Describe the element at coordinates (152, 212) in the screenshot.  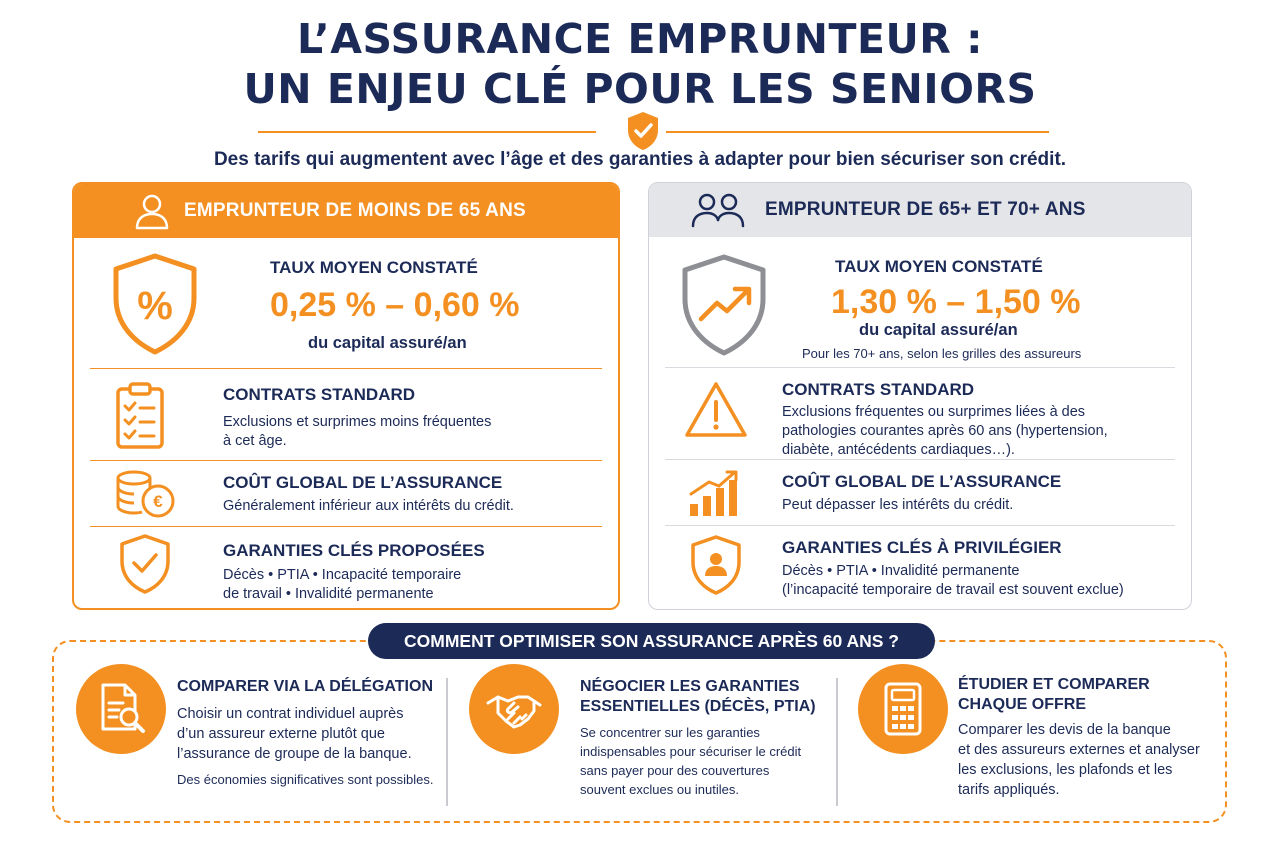
I see `user-icon` at that location.